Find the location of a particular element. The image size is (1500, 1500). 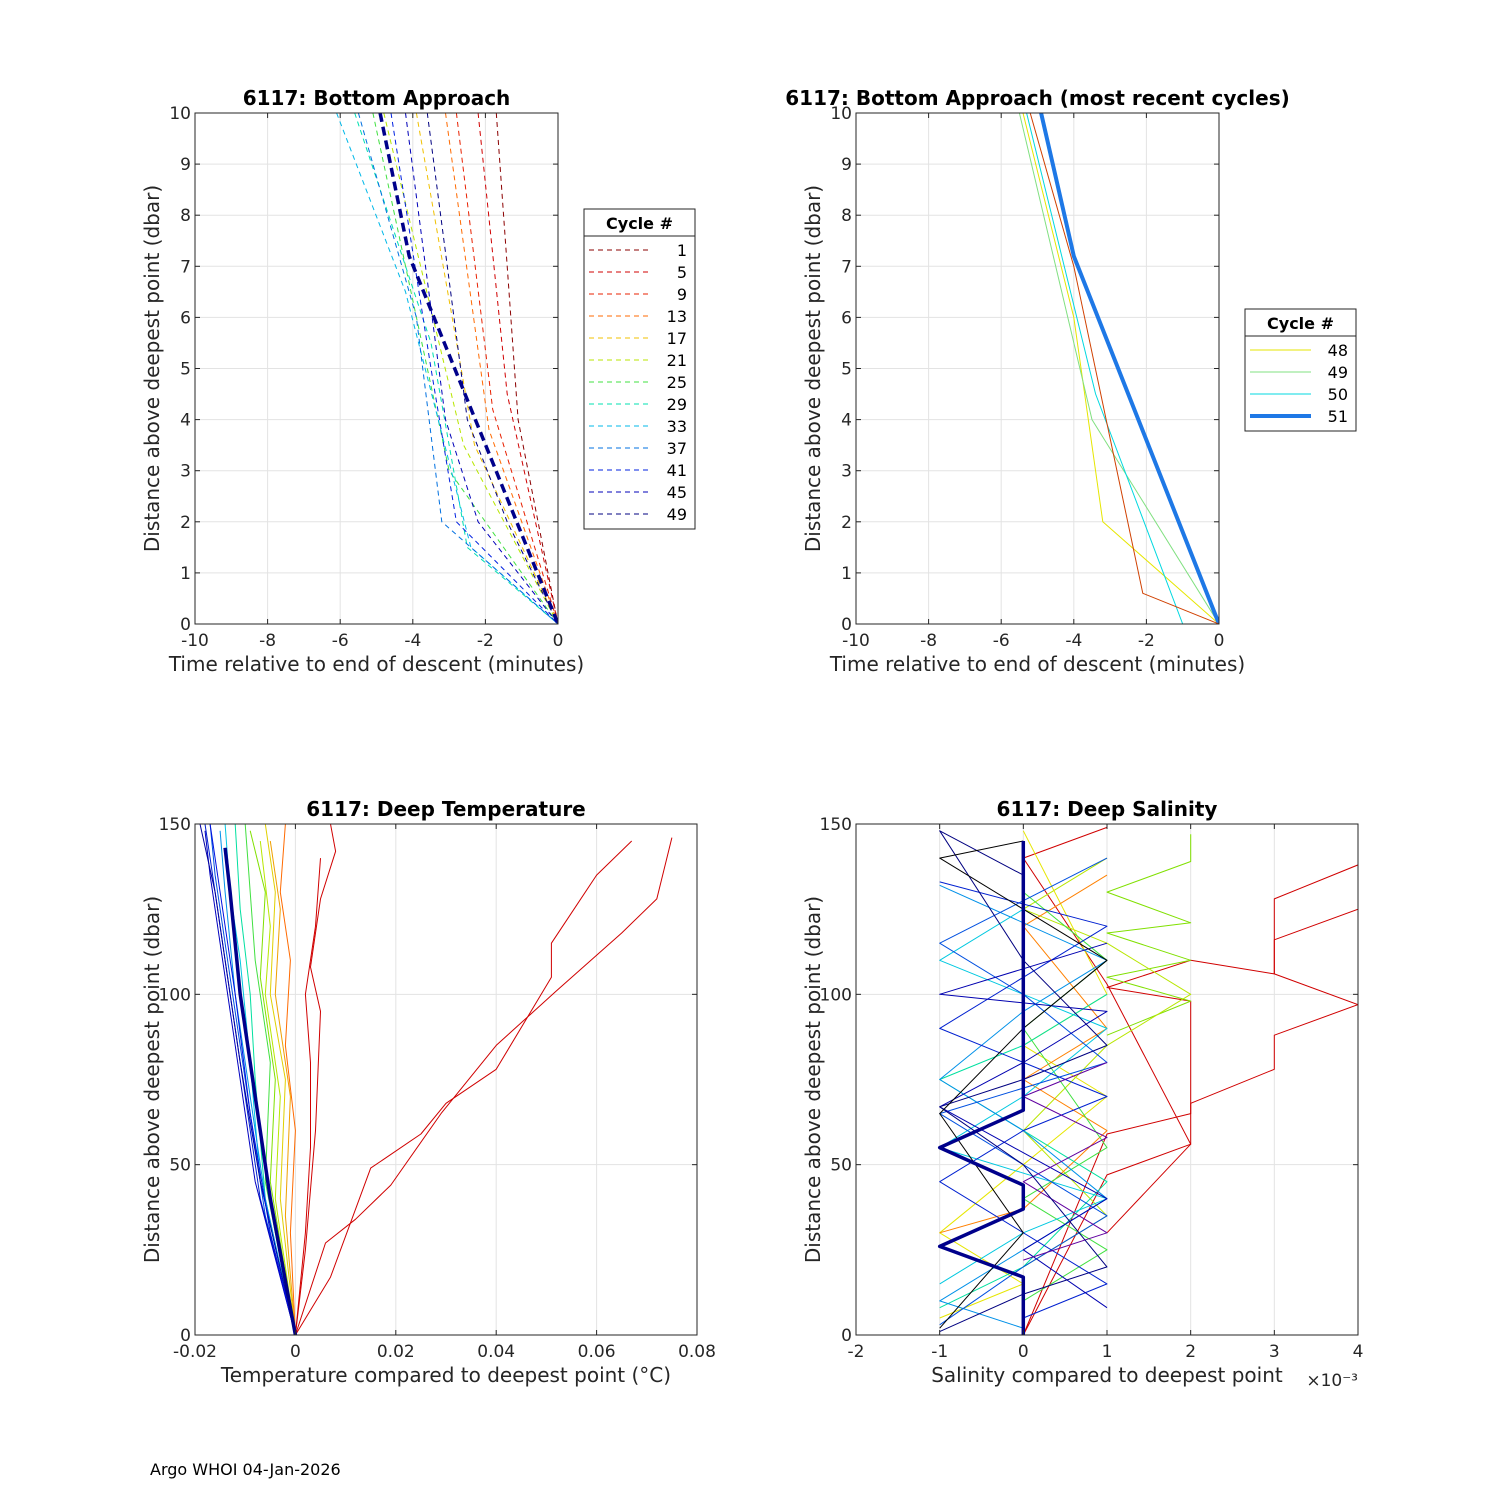

legend-label-51: 51 is located at coordinates (1338, 416).